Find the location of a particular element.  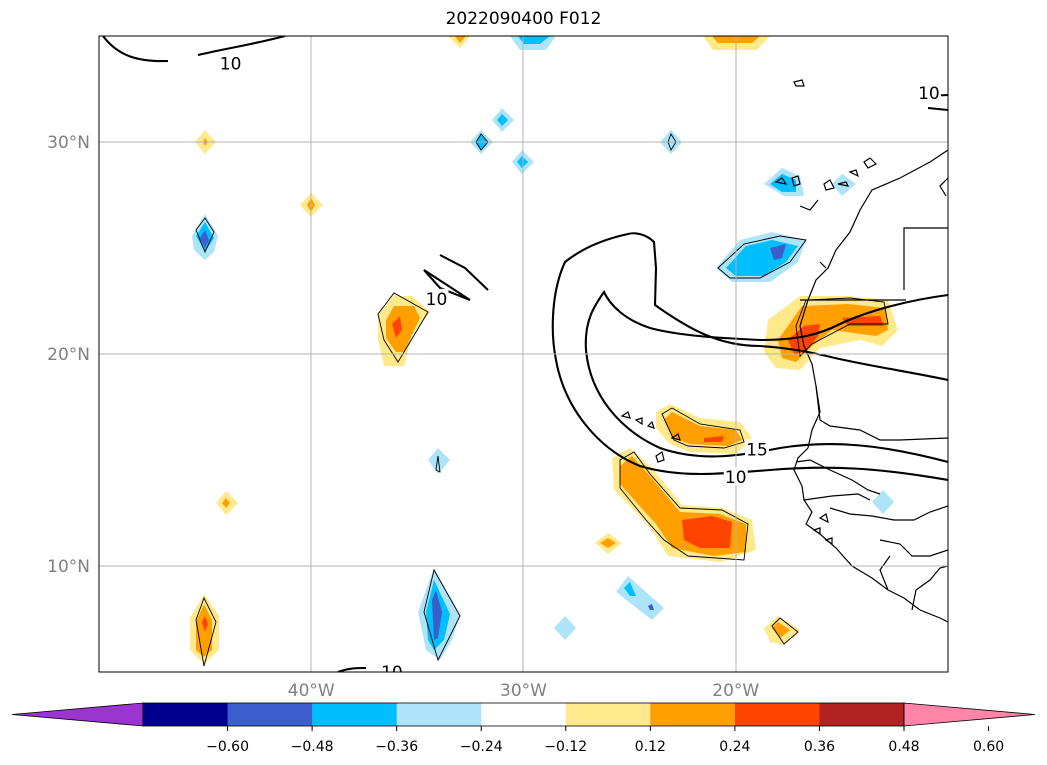

longitude-labels: 40°W 30°W 20°W is located at coordinates (524, 691).